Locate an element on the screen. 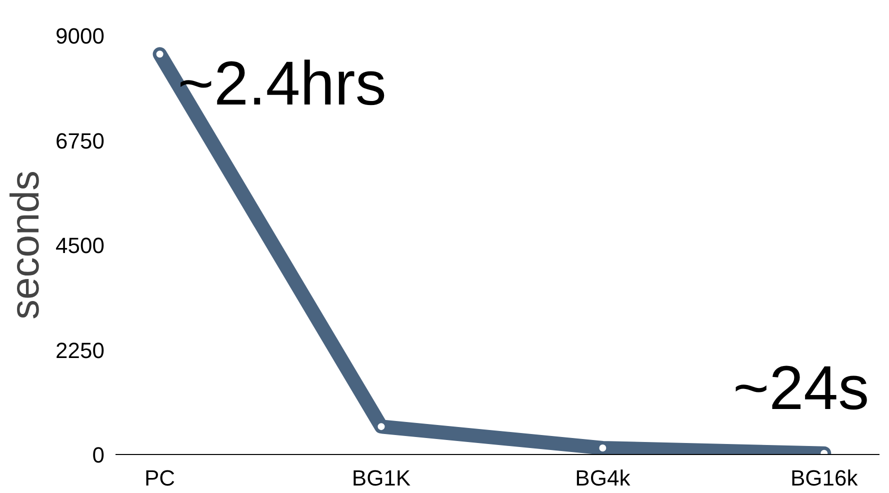  y-tick-label: 2250 is located at coordinates (80, 350).